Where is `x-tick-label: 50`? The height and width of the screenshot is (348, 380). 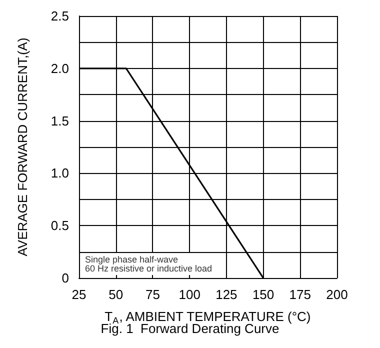 x-tick-label: 50 is located at coordinates (116, 294).